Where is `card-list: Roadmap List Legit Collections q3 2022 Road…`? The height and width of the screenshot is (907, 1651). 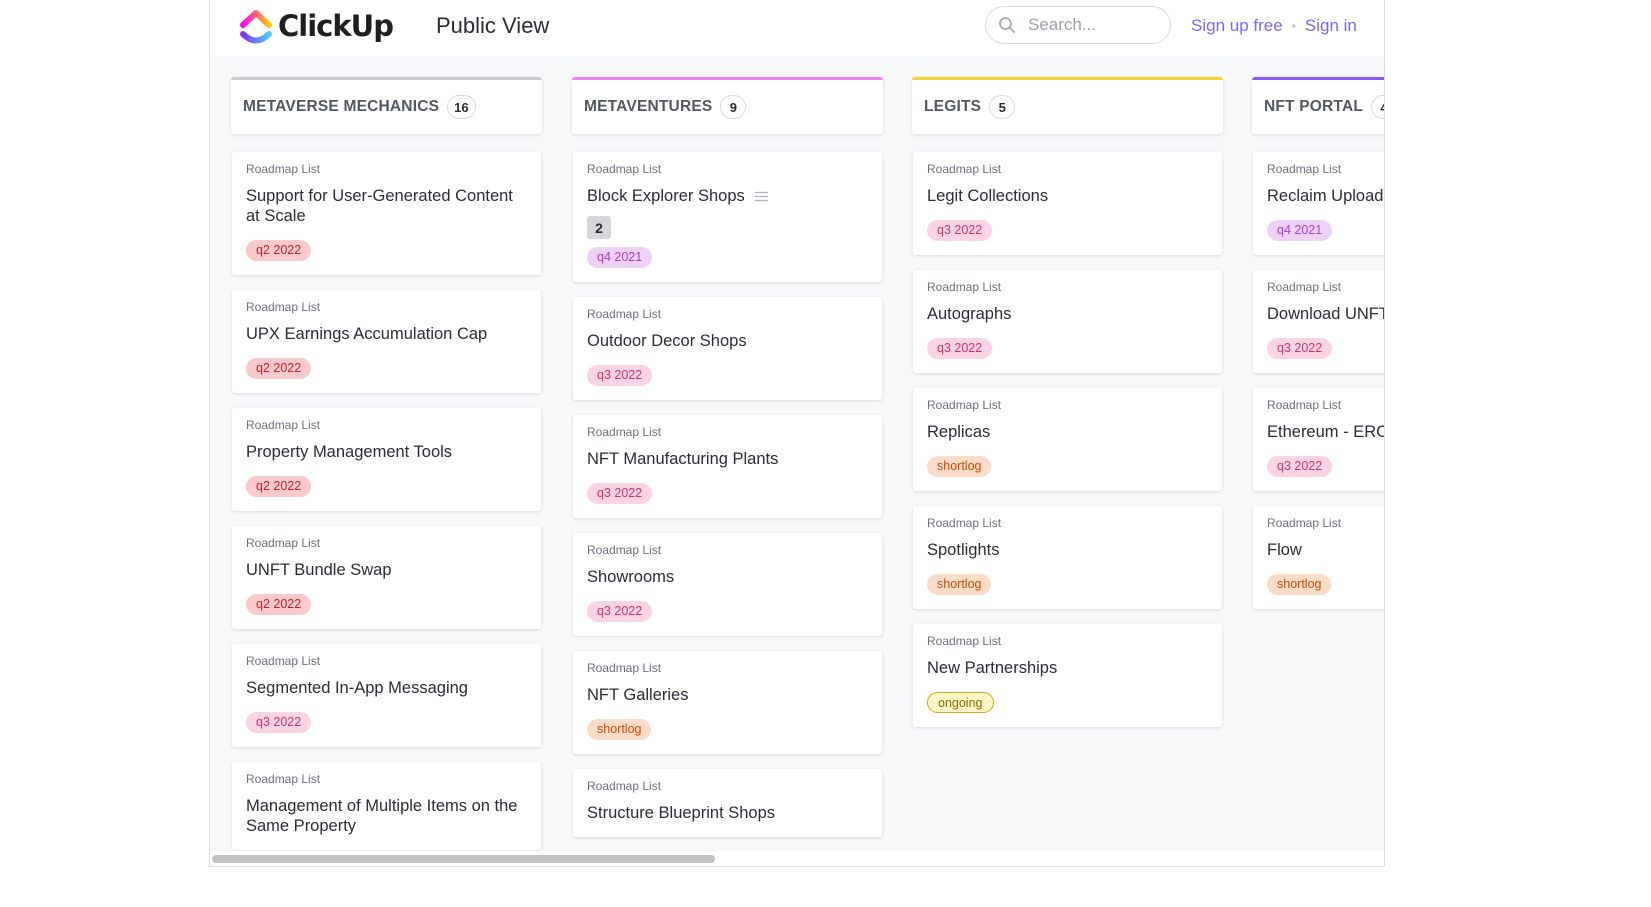
card-list: Roadmap List Legit Collections q3 2022 Road… is located at coordinates (1067, 439).